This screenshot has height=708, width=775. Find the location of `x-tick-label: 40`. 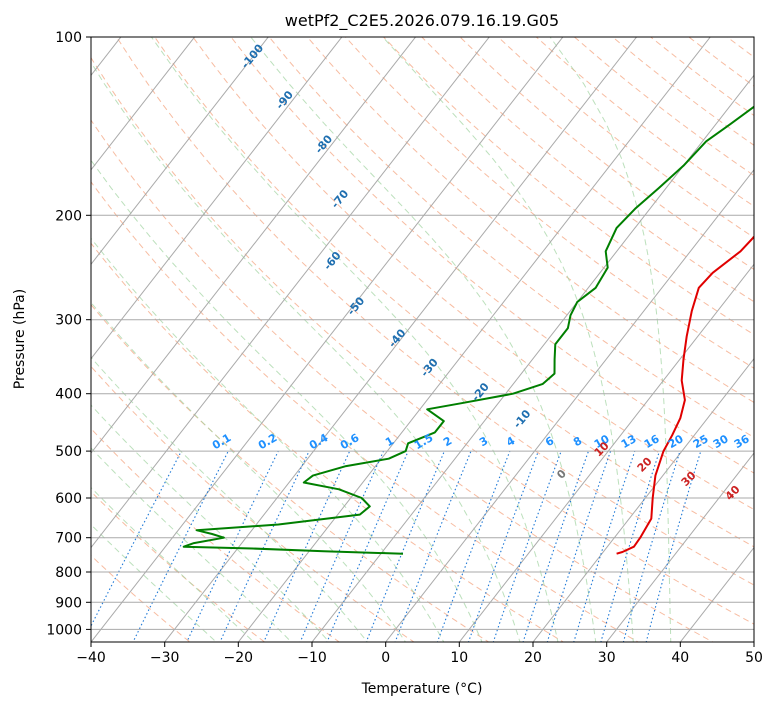

x-tick-label: 40 is located at coordinates (680, 658).